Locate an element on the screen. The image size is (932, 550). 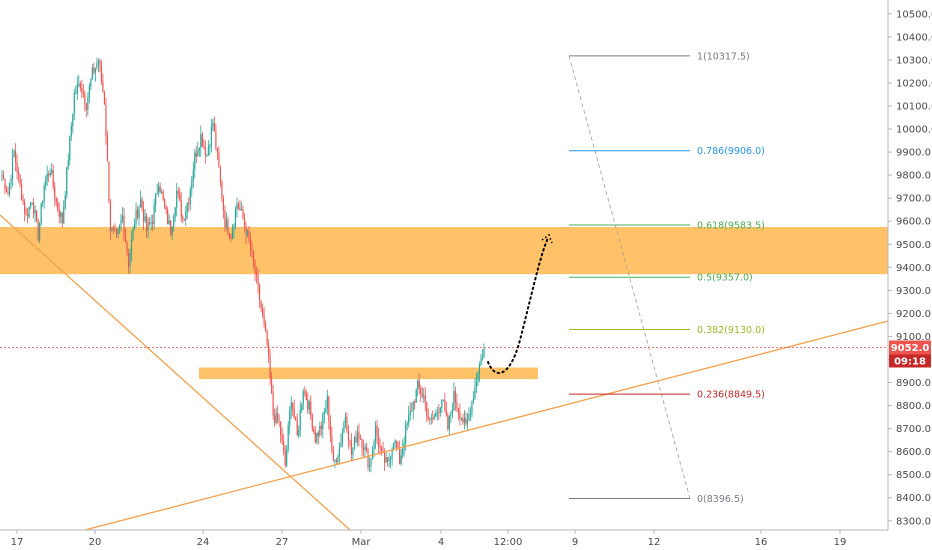
last-price-tag-text: 9052.0 is located at coordinates (910, 348).